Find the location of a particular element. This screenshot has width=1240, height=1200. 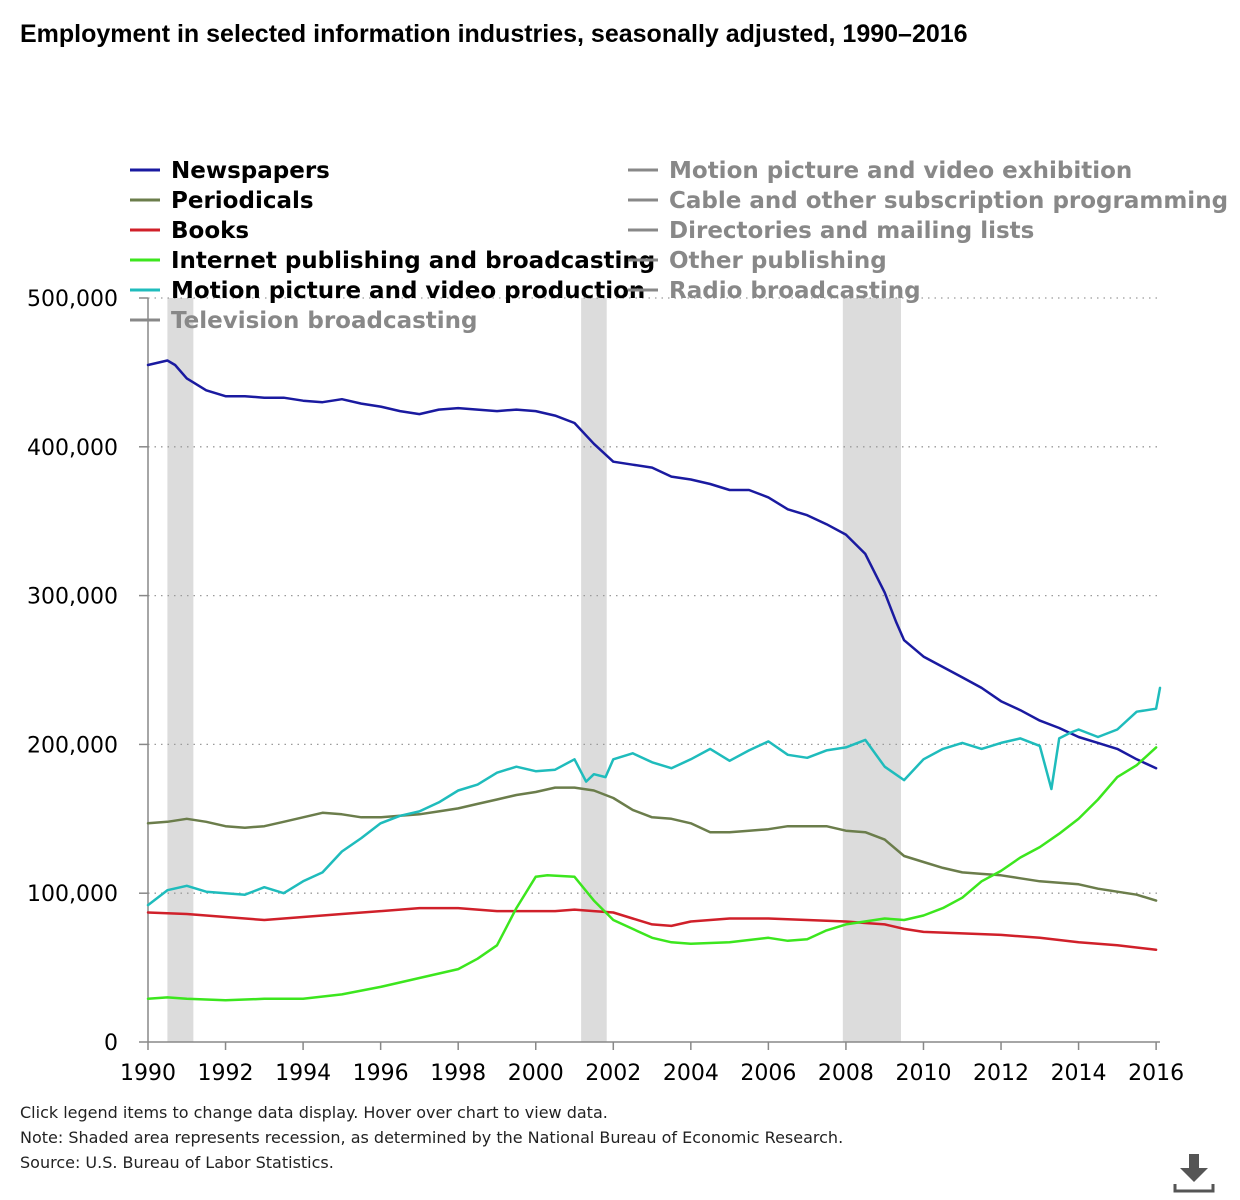

legend-label: Directories and mailing lists is located at coordinates (851, 231).